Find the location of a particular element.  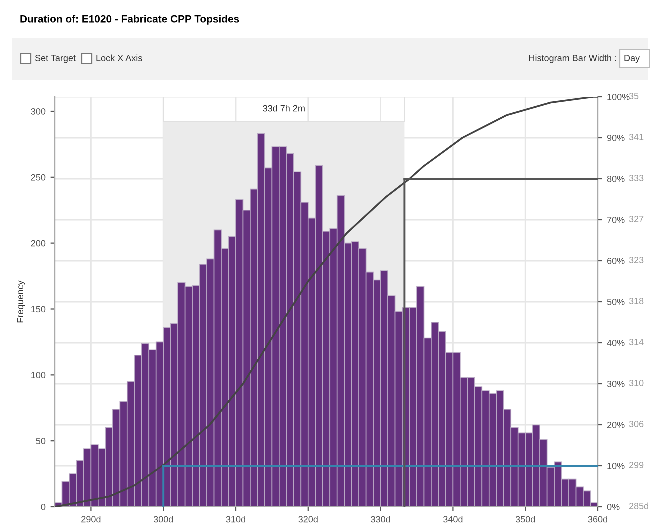

x-tick-label: 360d is located at coordinates (598, 519).